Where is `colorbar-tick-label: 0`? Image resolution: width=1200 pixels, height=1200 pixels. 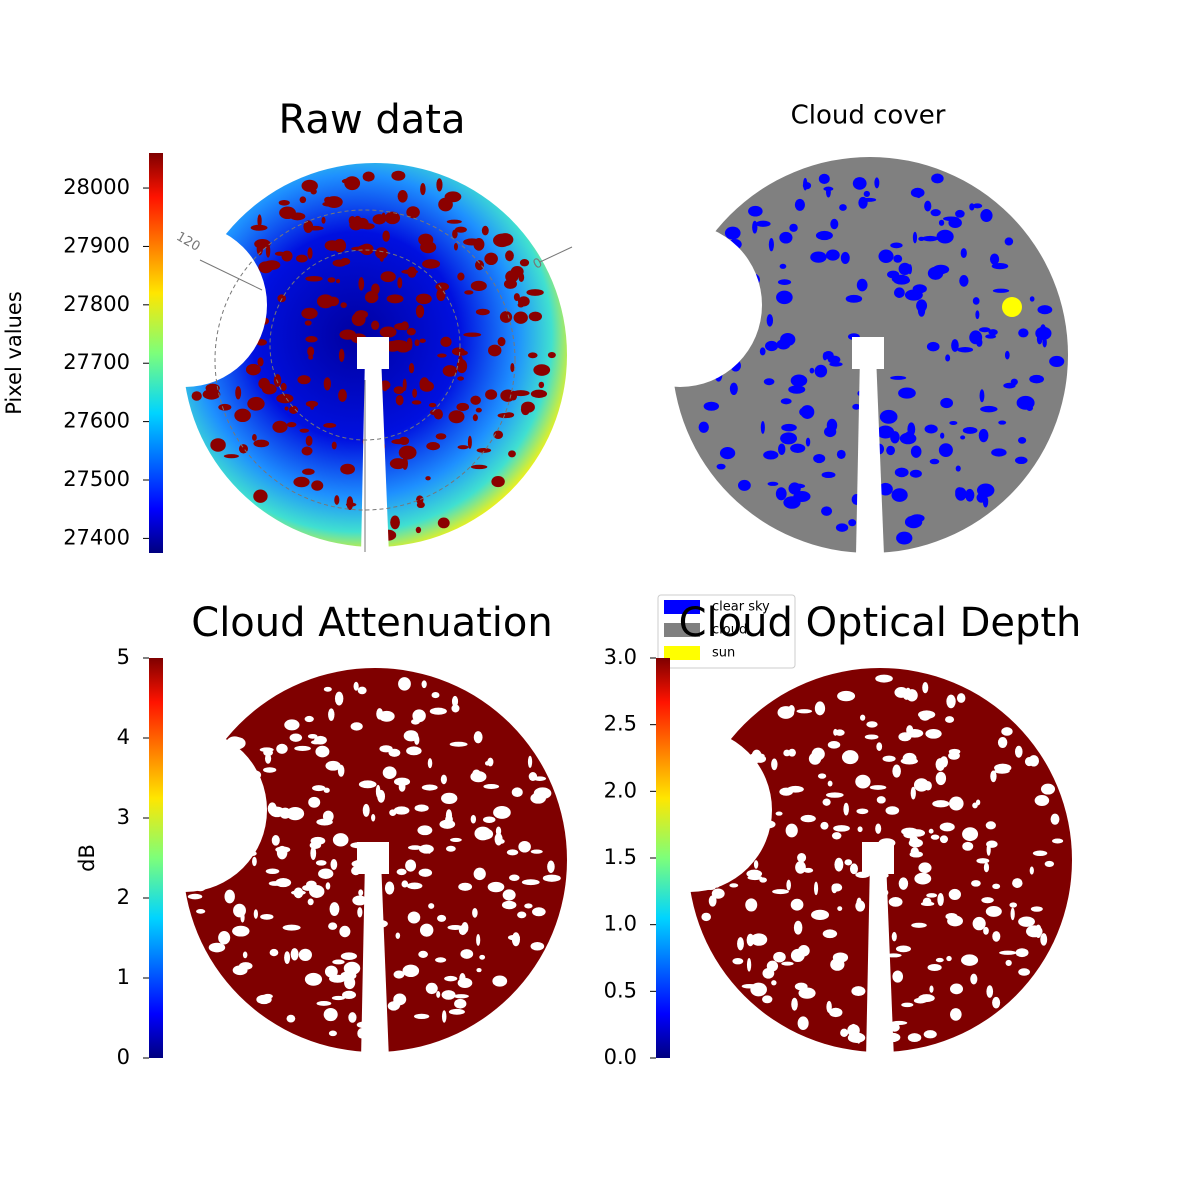 colorbar-tick-label: 0 is located at coordinates (123, 1057).